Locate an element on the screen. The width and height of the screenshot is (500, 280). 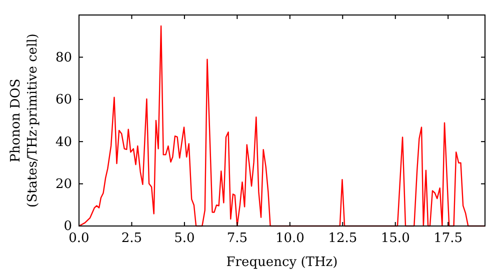
y-tick-label: 20 is located at coordinates (63, 184).